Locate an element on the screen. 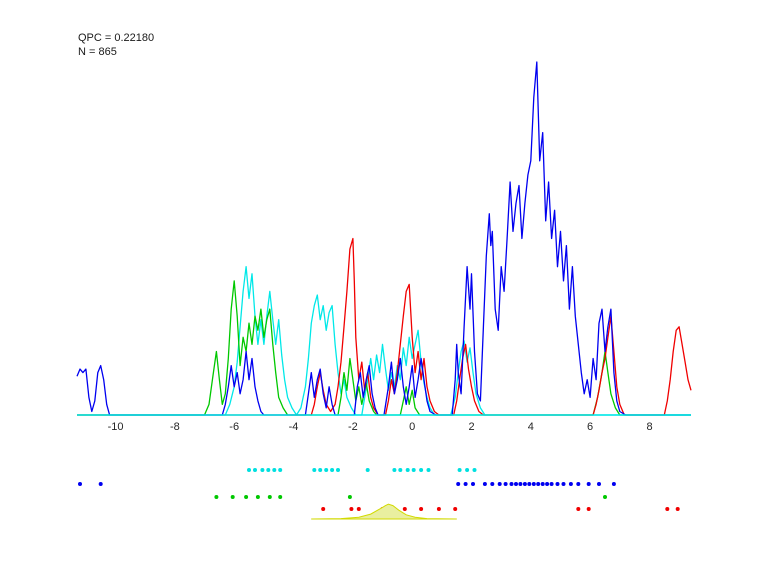  x-tick-label: -2 is located at coordinates (353, 427).